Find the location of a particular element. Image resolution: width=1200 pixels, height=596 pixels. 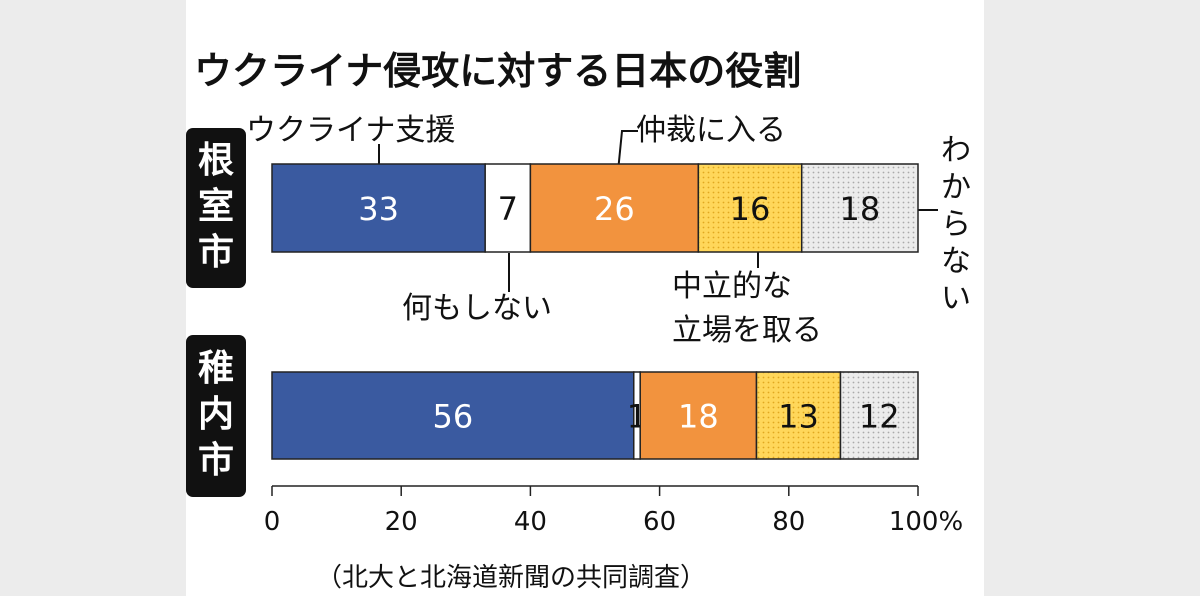

data-label: 33 is located at coordinates (378, 209).